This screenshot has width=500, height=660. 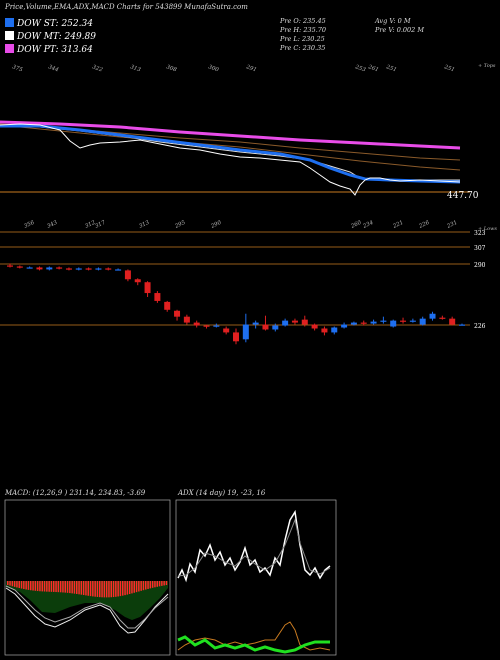 I want to click on top-value-label: 261, so click(x=372, y=69).